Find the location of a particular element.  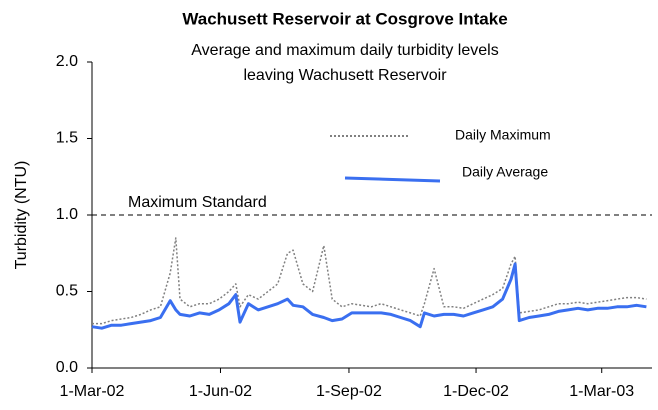

y-axis-label: Turbidity (NTU) is located at coordinates (21, 215).